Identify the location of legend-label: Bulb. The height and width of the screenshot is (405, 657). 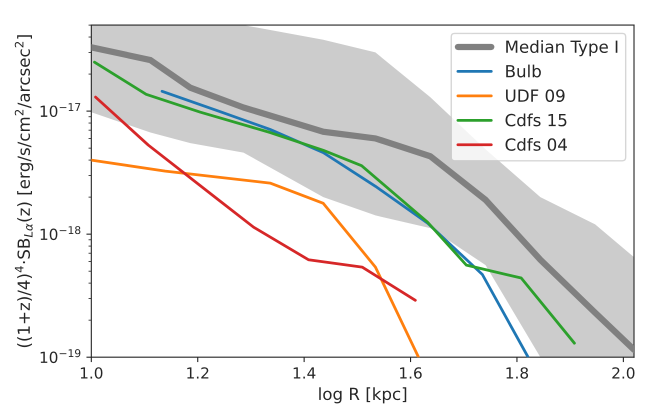
(523, 71).